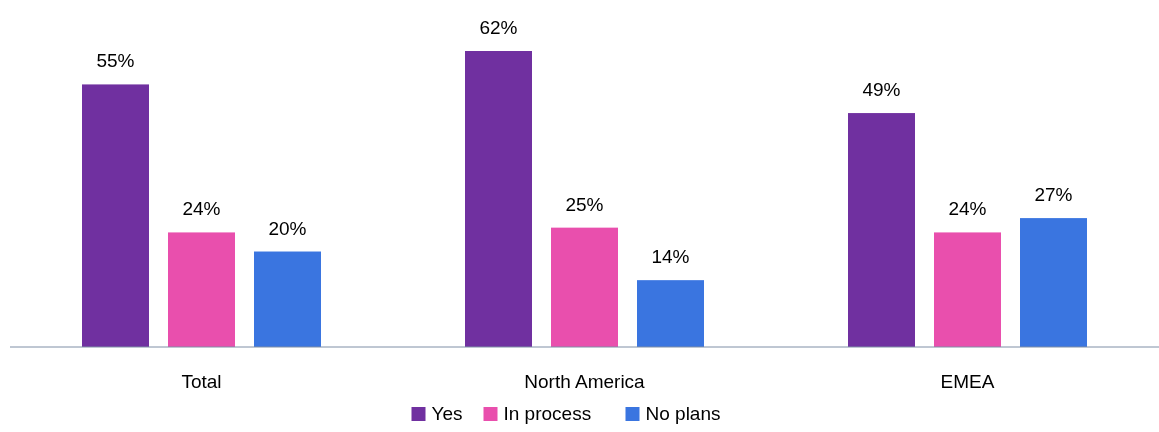 The height and width of the screenshot is (432, 1159). What do you see at coordinates (881, 90) in the screenshot?
I see `data-label: 49%` at bounding box center [881, 90].